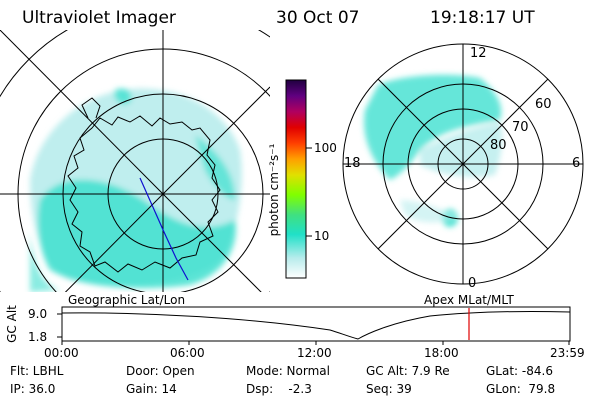  I want to click on colorbar-scale, so click(296, 179).